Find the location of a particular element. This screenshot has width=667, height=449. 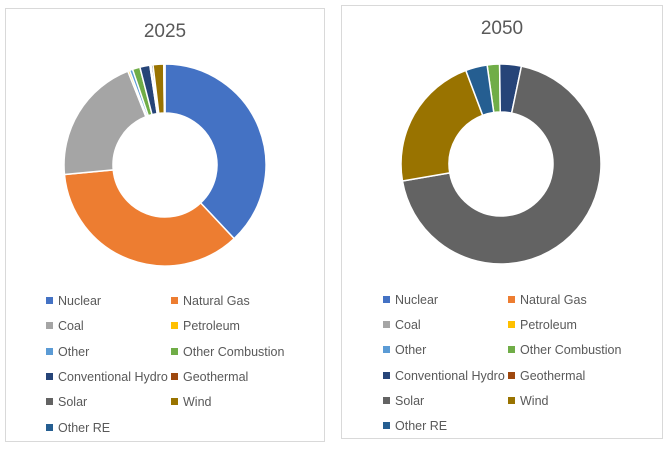

slice-natural-gas is located at coordinates (149, 218).